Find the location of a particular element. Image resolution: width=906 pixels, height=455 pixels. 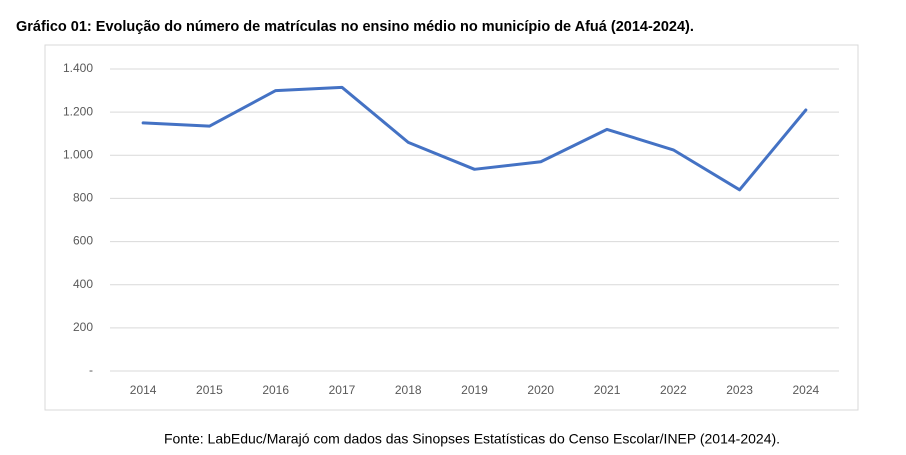

x-tick-label: 2022 is located at coordinates (673, 390).